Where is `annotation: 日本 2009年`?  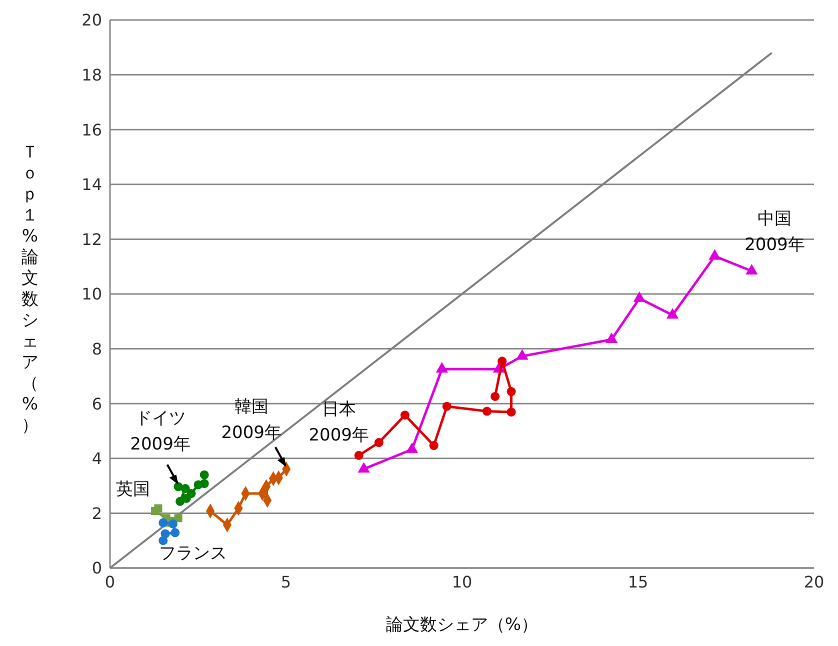 annotation: 日本 2009年 is located at coordinates (338, 422).